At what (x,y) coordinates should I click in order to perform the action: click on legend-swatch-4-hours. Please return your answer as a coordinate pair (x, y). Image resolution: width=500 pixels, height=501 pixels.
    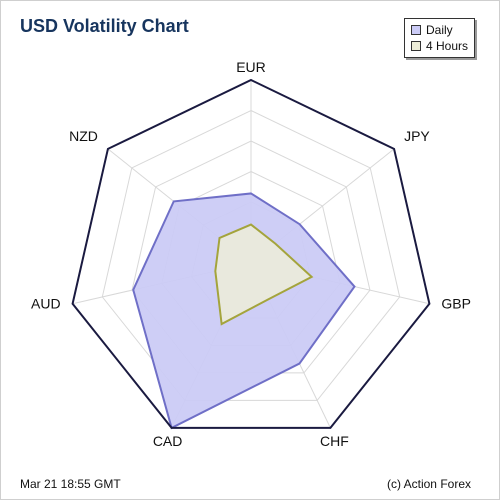
    Looking at the image, I should click on (416, 46).